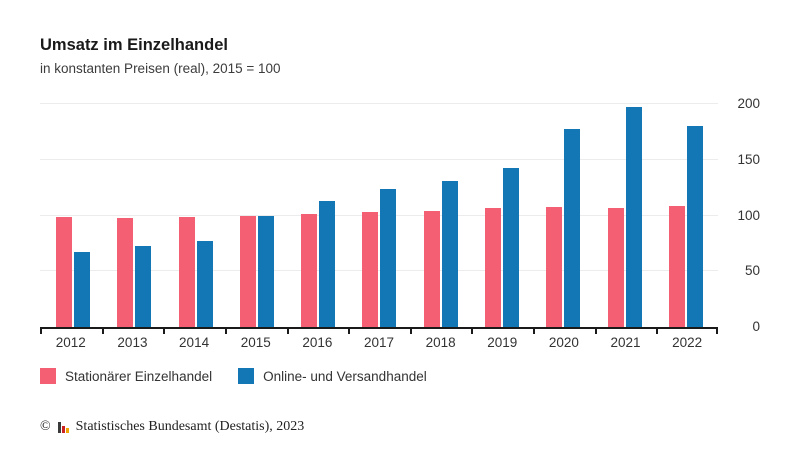 The height and width of the screenshot is (450, 800). I want to click on bar-group-2021, so click(624, 216).